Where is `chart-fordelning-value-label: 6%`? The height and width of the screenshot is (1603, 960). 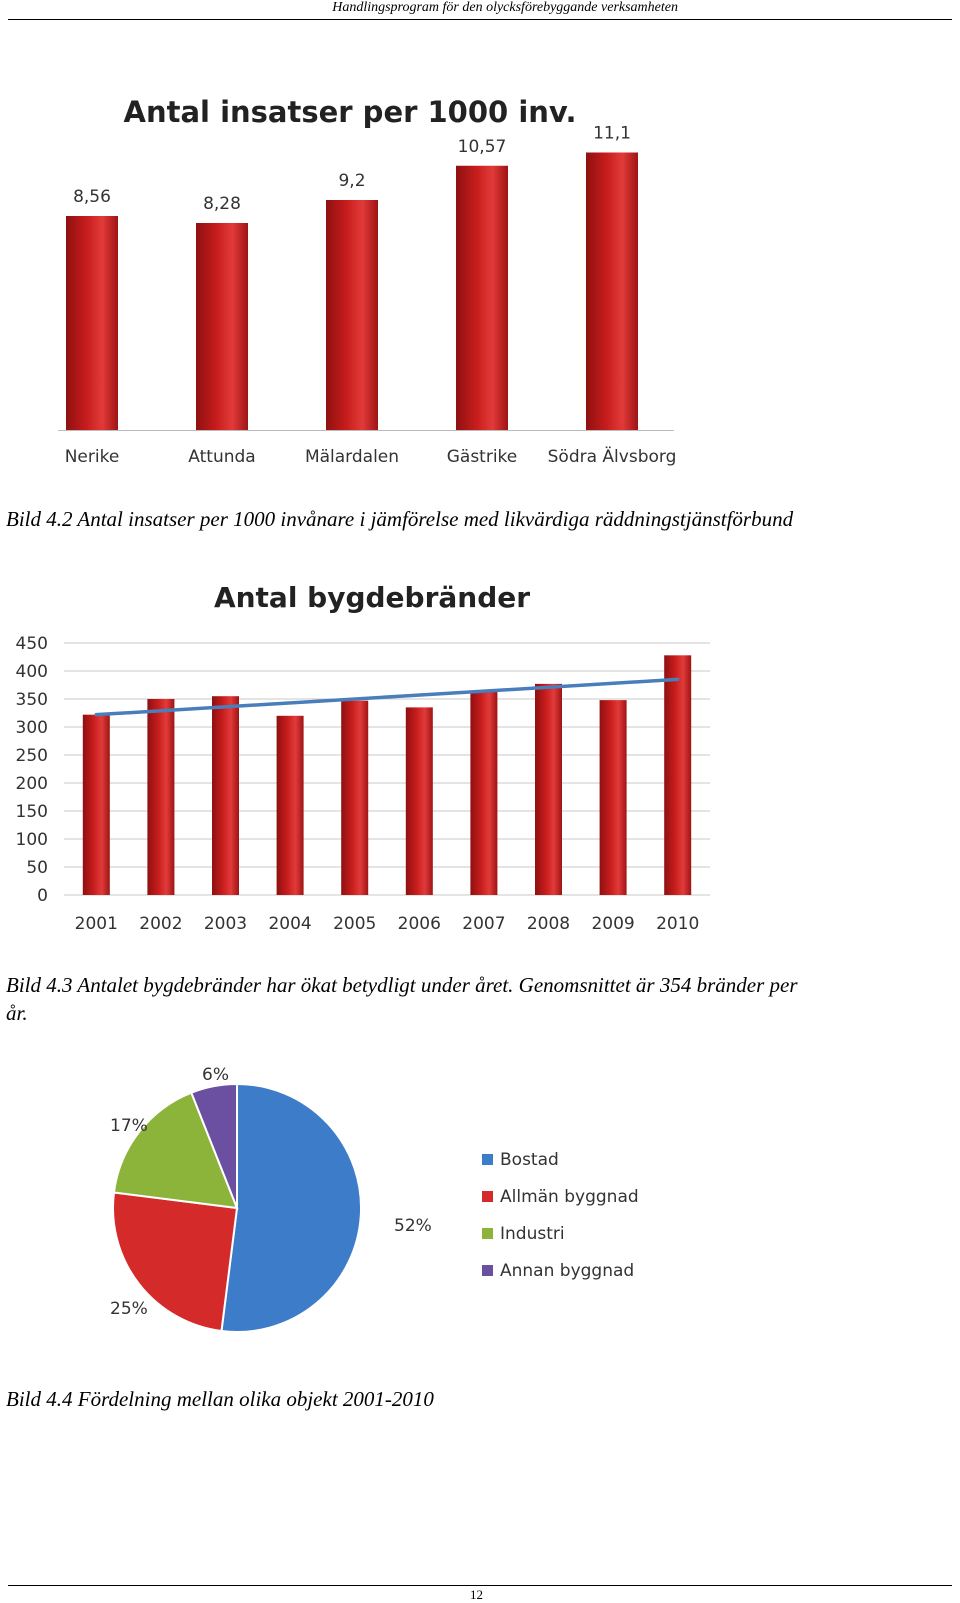 chart-fordelning-value-label: 6% is located at coordinates (215, 1075).